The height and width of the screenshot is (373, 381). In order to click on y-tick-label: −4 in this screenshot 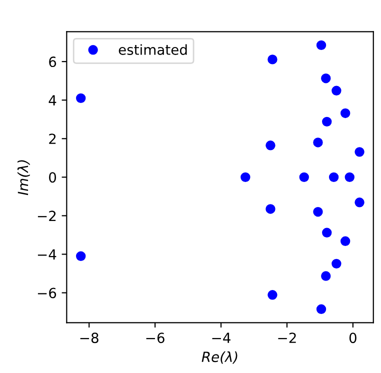, I will do `click(47, 254)`.